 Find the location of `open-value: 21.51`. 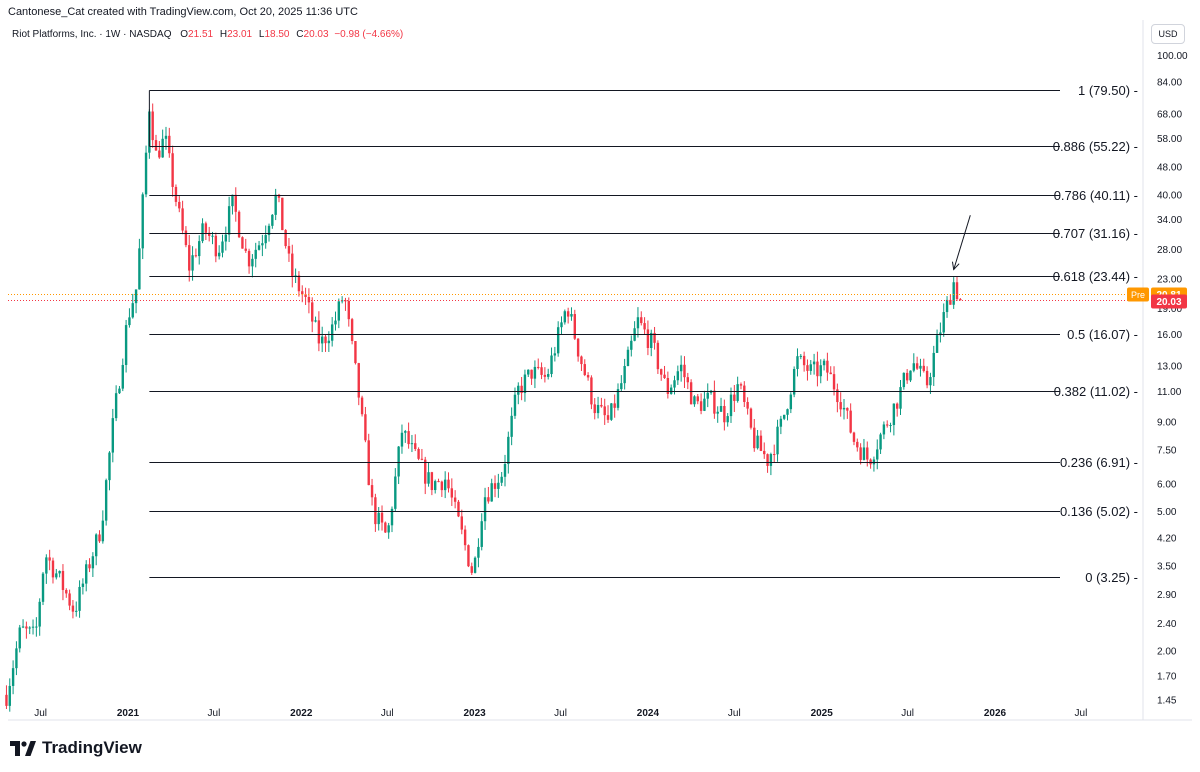

open-value: 21.51 is located at coordinates (201, 34).